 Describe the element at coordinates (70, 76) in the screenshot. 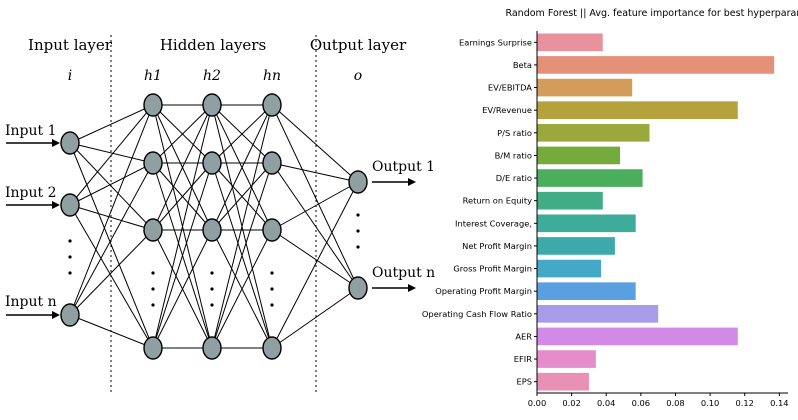

I see `input-symbol: i` at that location.